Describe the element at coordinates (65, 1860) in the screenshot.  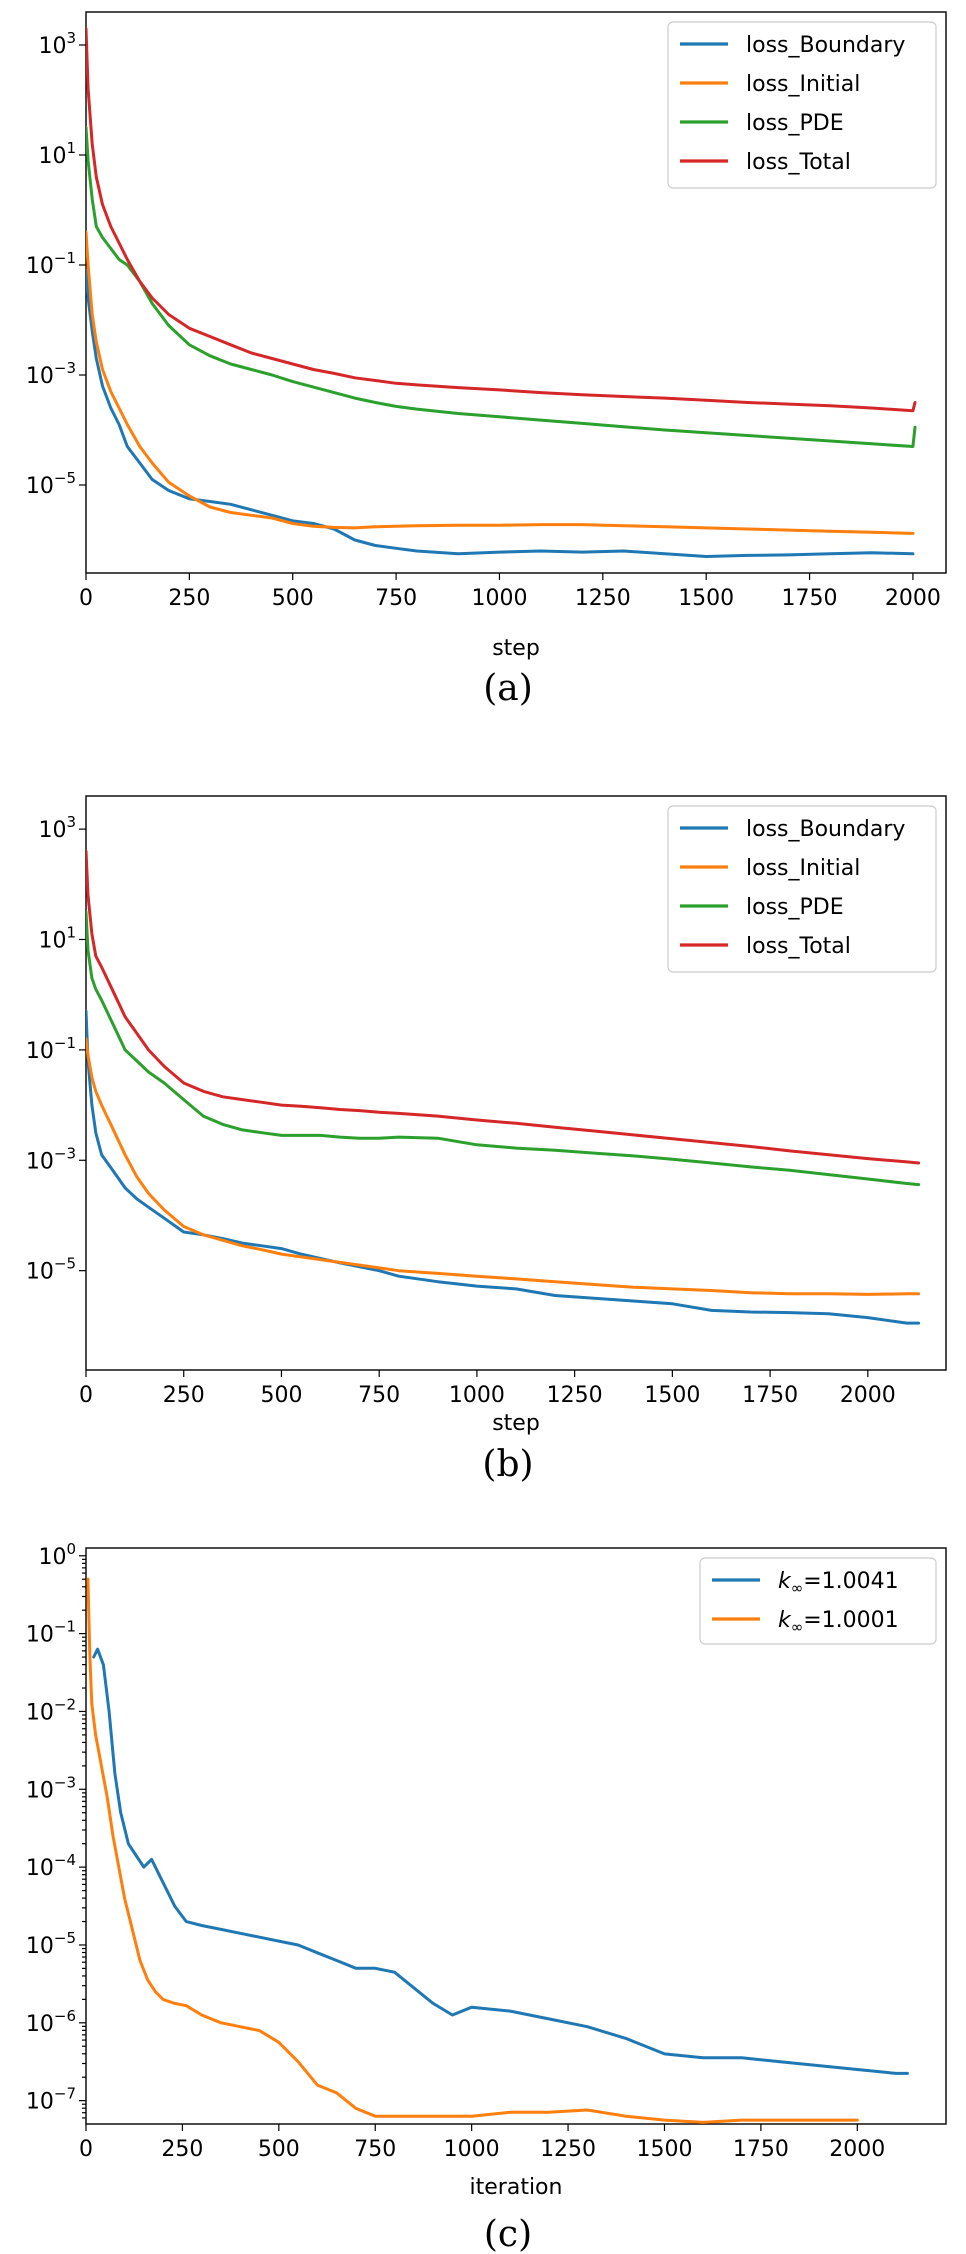
I see `y-tick-exponent: −4` at that location.